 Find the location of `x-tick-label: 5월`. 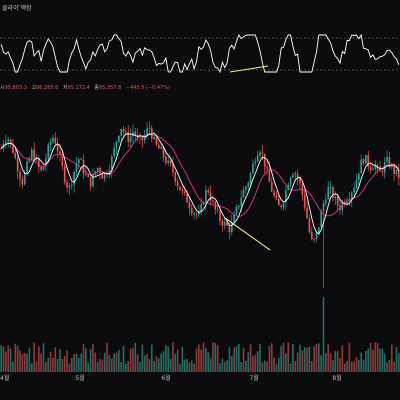

x-tick-label: 5월 is located at coordinates (79, 378).